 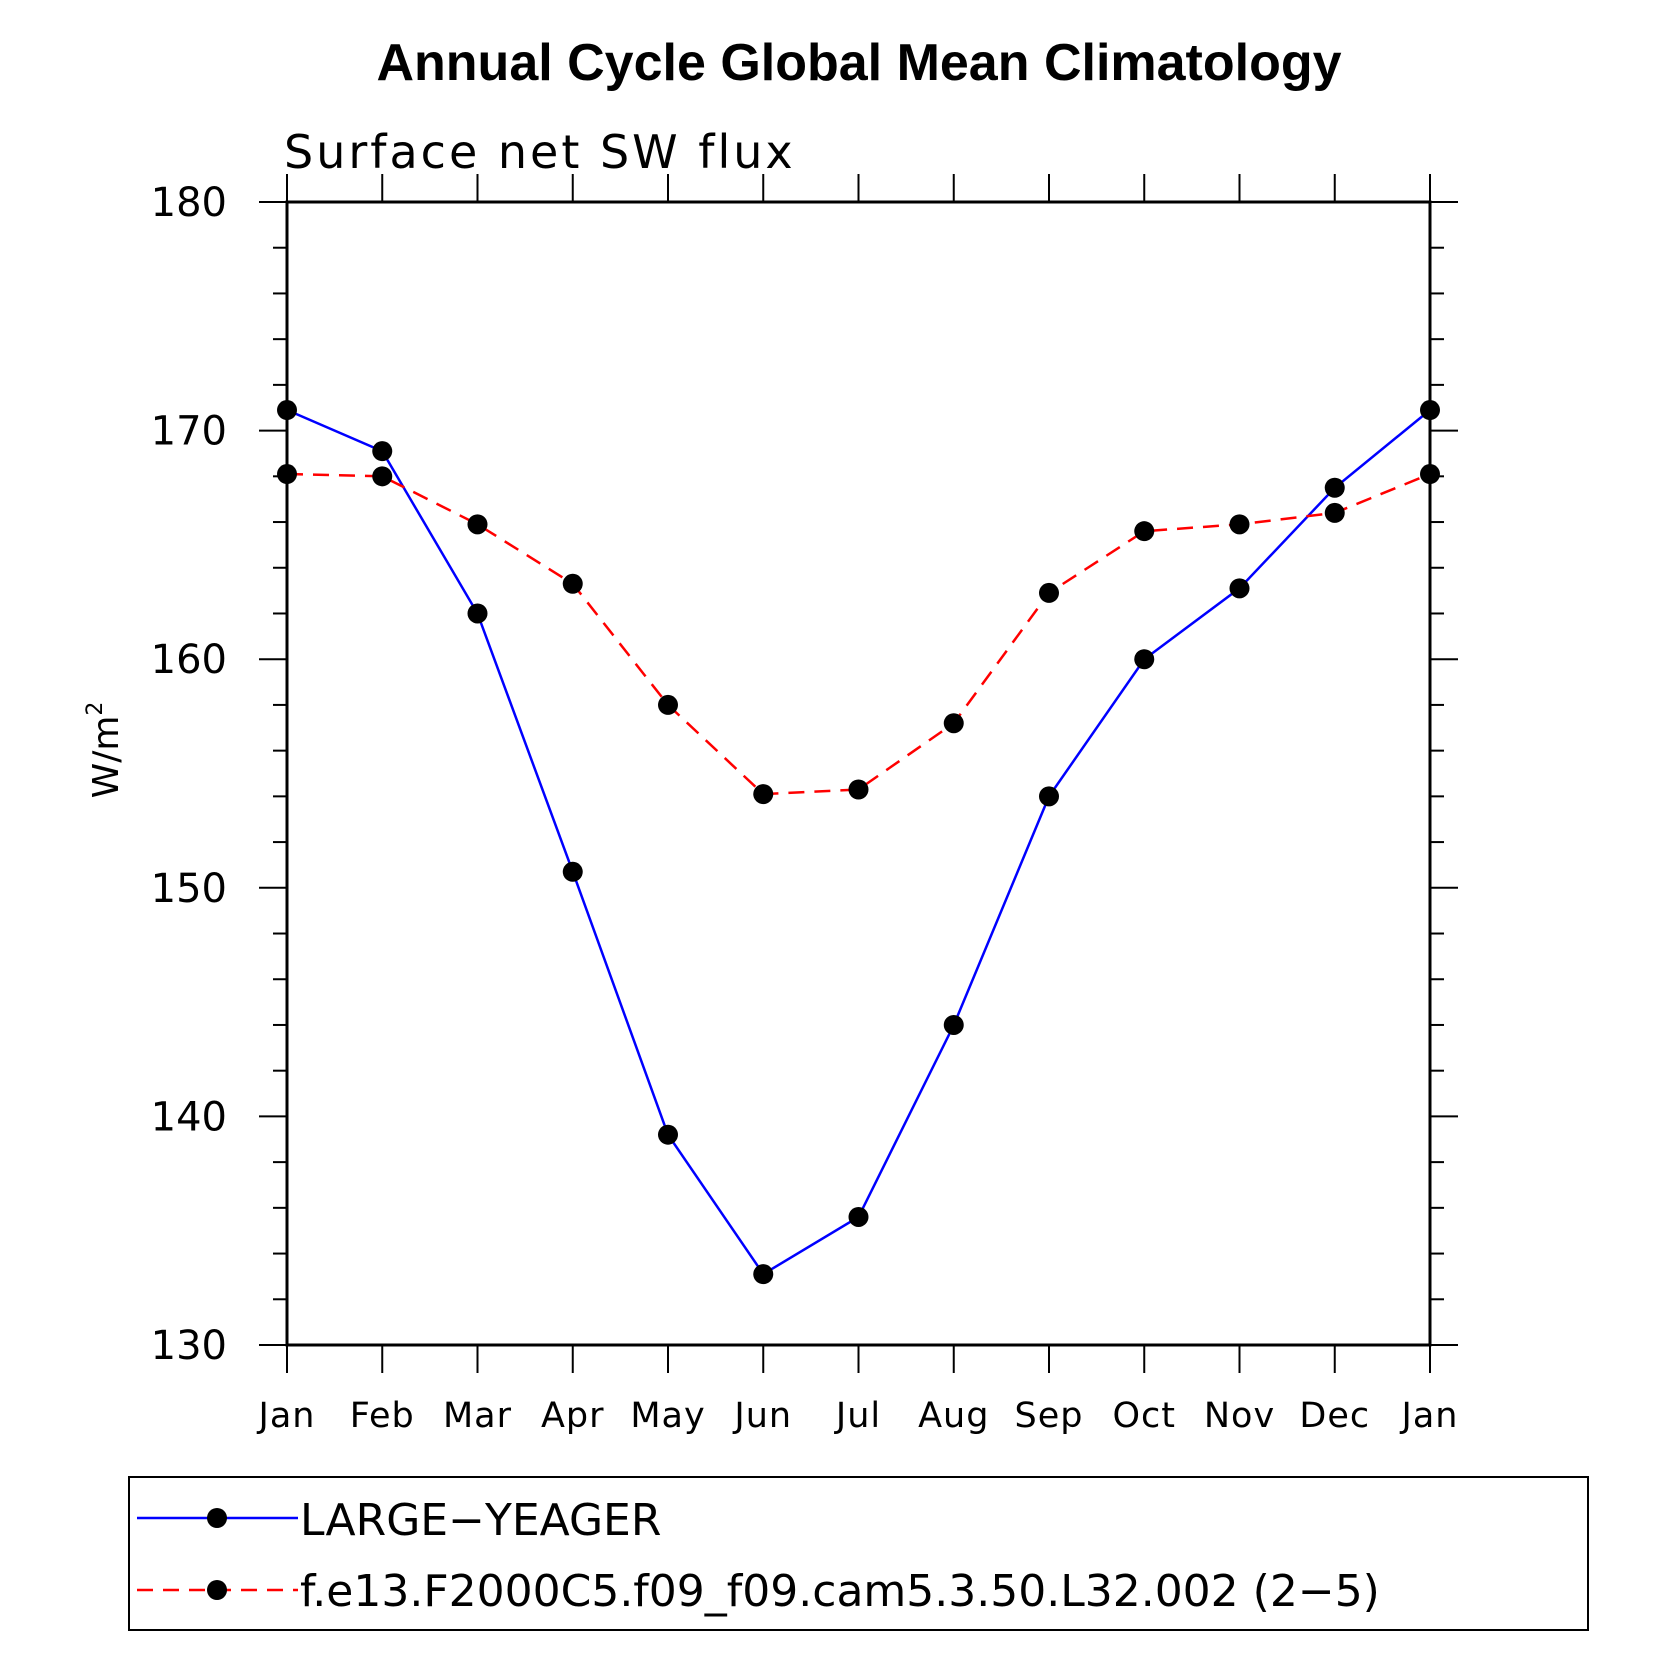 I want to click on y-tick-label: 160, so click(x=189, y=660).